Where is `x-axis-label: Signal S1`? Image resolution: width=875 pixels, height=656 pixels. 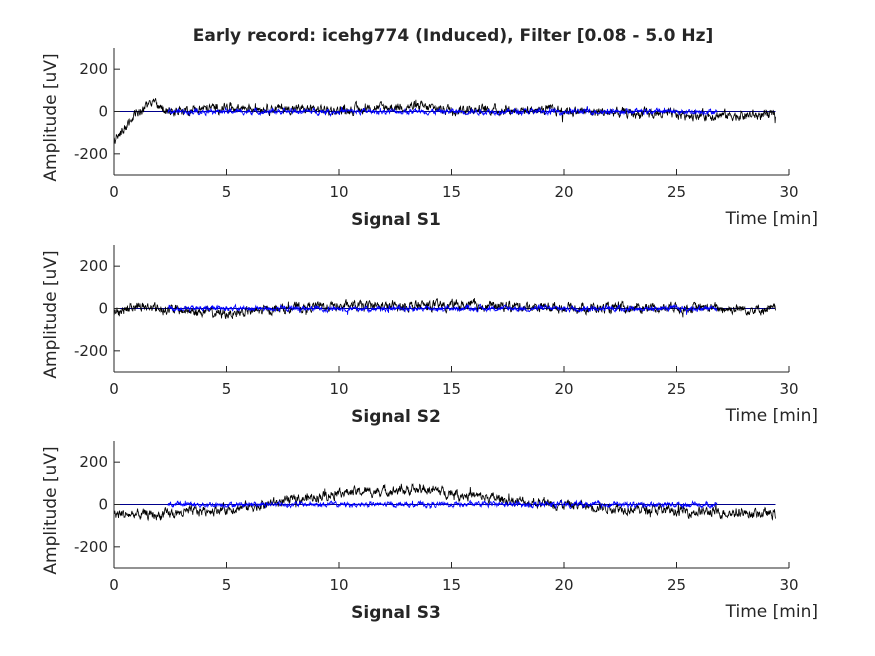 x-axis-label: Signal S1 is located at coordinates (396, 220).